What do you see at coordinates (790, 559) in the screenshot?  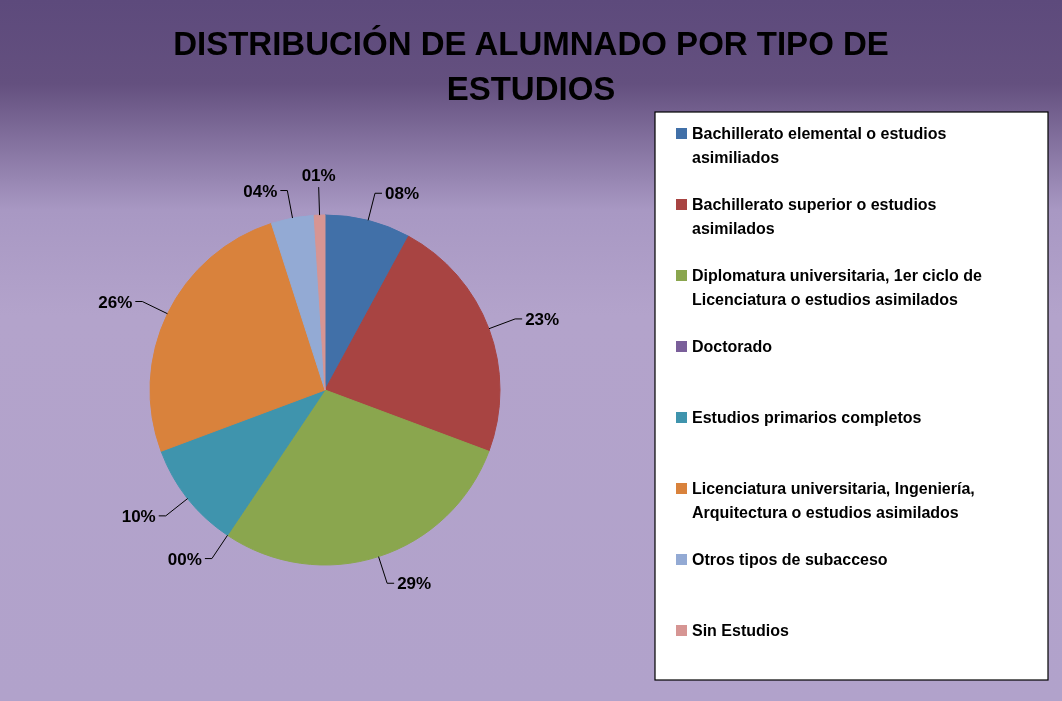 I see `legend-label: Otros tipos de subacceso` at bounding box center [790, 559].